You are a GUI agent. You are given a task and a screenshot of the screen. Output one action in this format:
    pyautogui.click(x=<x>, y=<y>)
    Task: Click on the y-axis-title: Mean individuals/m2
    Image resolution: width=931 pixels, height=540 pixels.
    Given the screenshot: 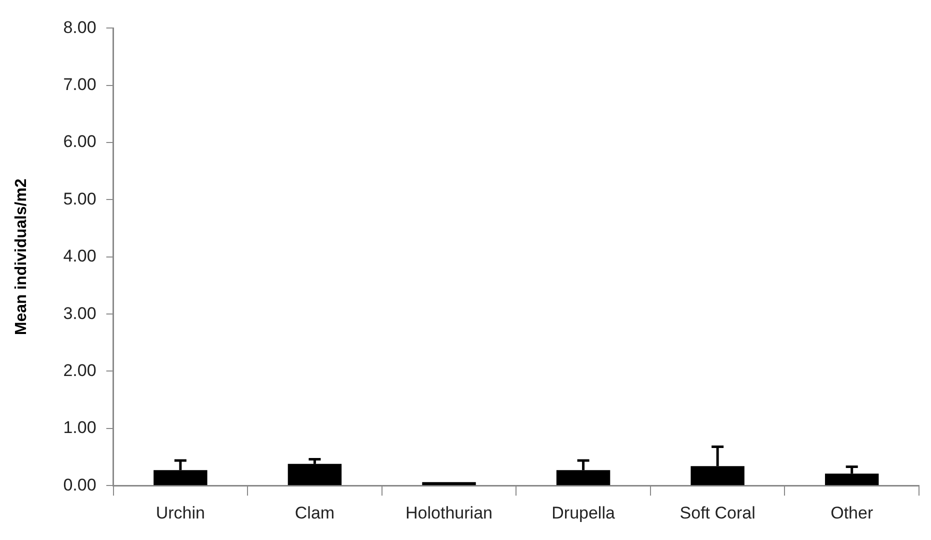 What is the action you would take?
    pyautogui.click(x=21, y=257)
    